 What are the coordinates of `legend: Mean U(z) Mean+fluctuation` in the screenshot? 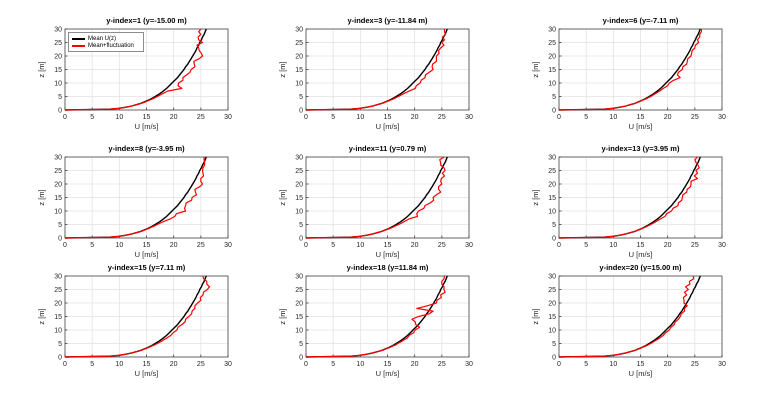 It's located at (106, 42).